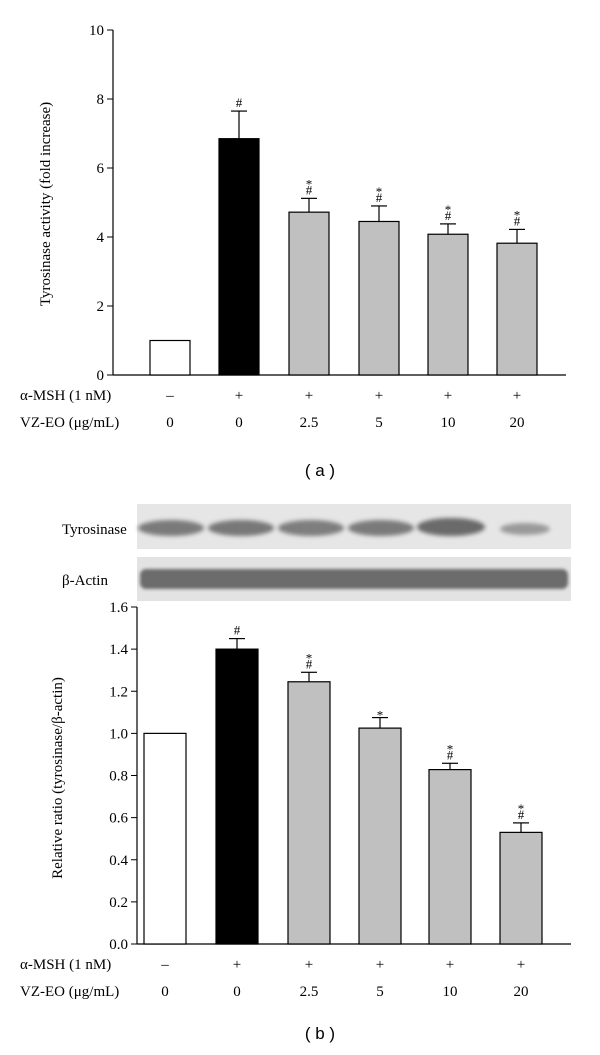 The width and height of the screenshot is (600, 1055). What do you see at coordinates (101, 376) in the screenshot?
I see `panel-a-y-tick-label: 0` at bounding box center [101, 376].